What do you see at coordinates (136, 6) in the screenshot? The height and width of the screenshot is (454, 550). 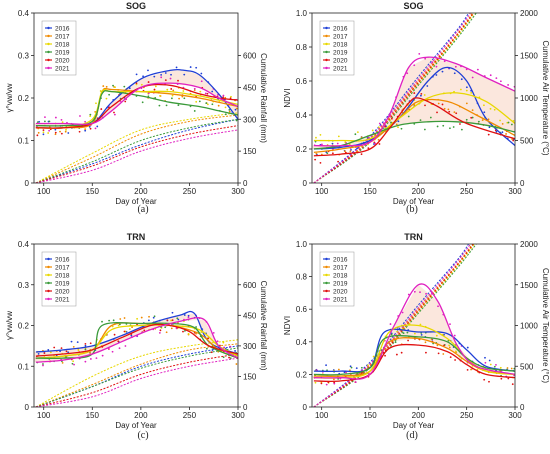 I see `chart-title: SOG` at bounding box center [136, 6].